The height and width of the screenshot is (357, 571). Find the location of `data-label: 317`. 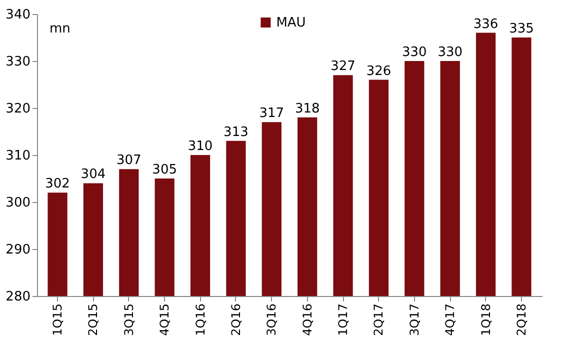

data-label: 317 is located at coordinates (271, 114).